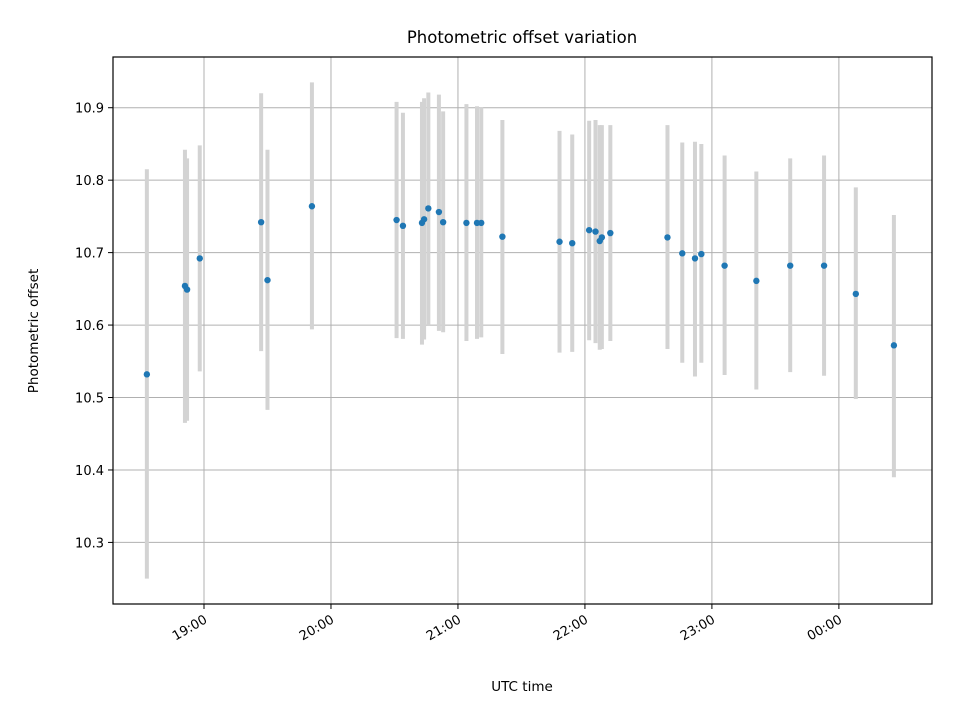  What do you see at coordinates (522, 687) in the screenshot?
I see `x-axis-title: UTC time` at bounding box center [522, 687].